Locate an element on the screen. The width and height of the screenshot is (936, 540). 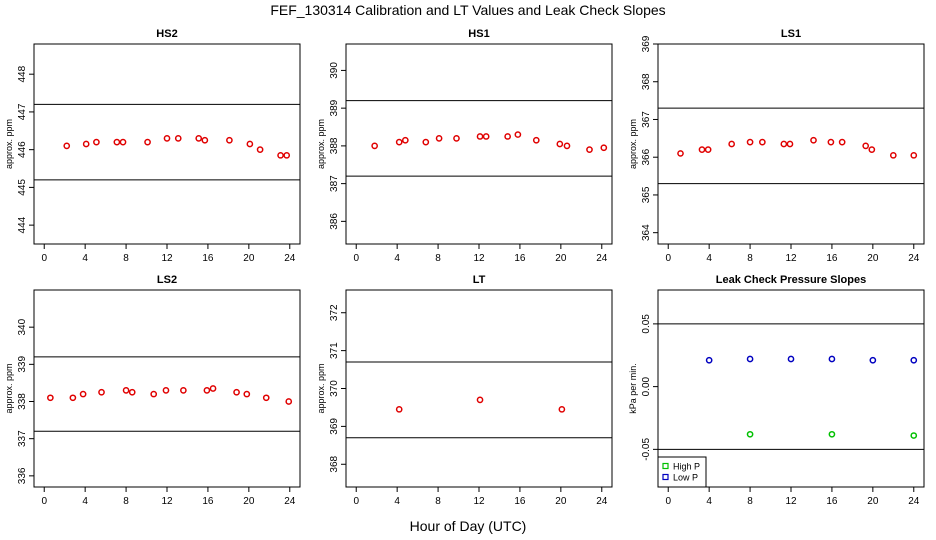
y-tick-label: 445 is located at coordinates (22, 187).